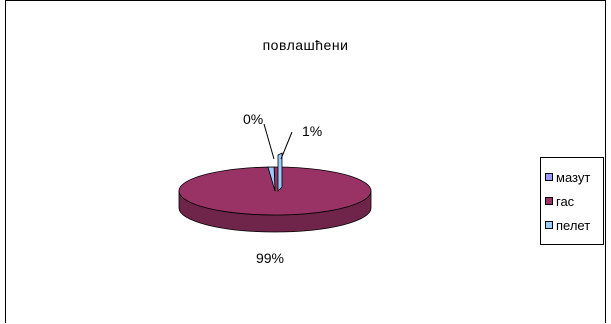 This screenshot has height=324, width=611. I want to click on data-label-гас: 99%, so click(270, 258).